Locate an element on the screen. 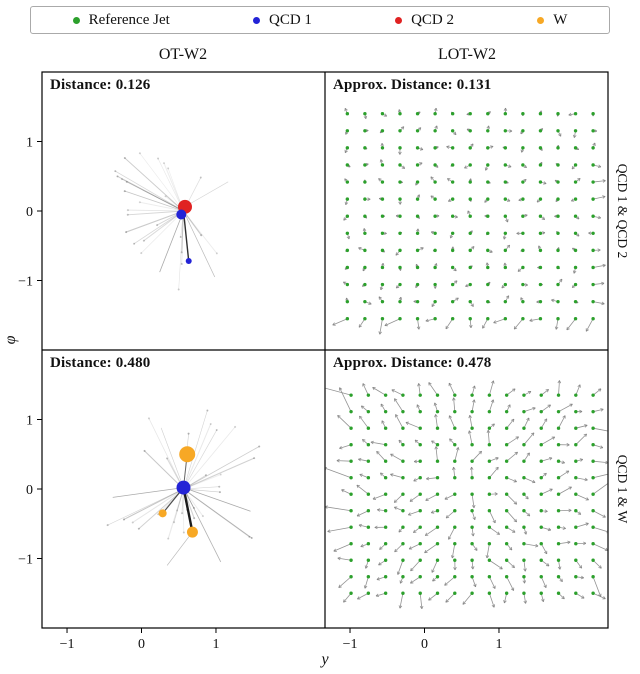  legend-label: W is located at coordinates (560, 19).